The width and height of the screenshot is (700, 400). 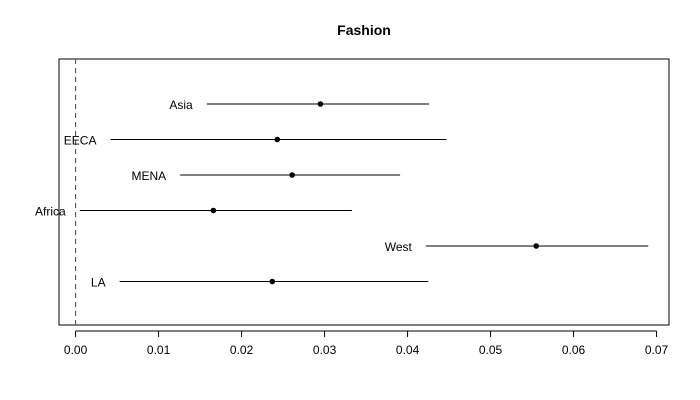 What do you see at coordinates (159, 350) in the screenshot?
I see `x-tick-label: 0.01` at bounding box center [159, 350].